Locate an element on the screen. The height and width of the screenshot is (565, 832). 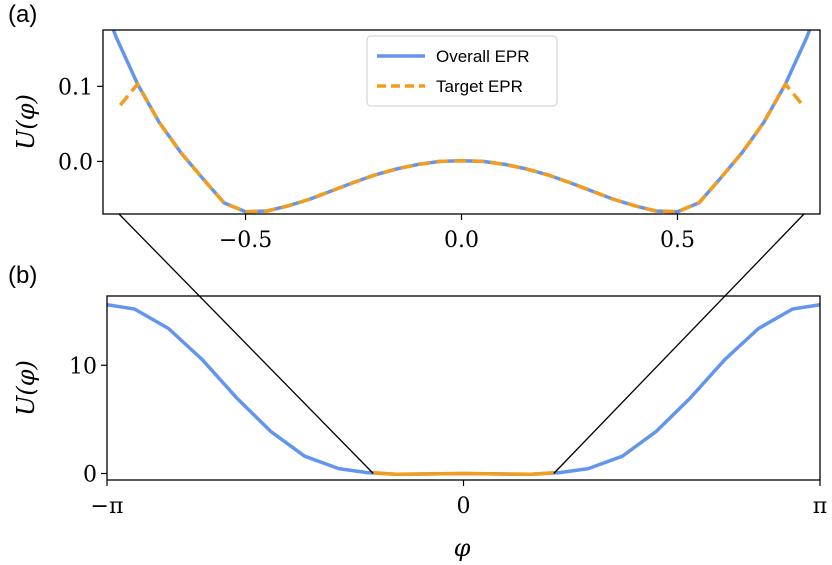
y-tick-label-b-1: 10 is located at coordinates (83, 366).